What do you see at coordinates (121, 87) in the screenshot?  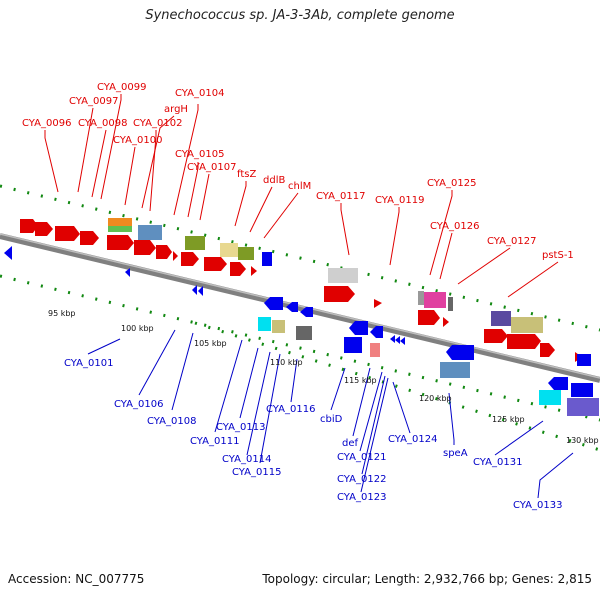 I see `gene-label: CYA_0099` at bounding box center [121, 87].